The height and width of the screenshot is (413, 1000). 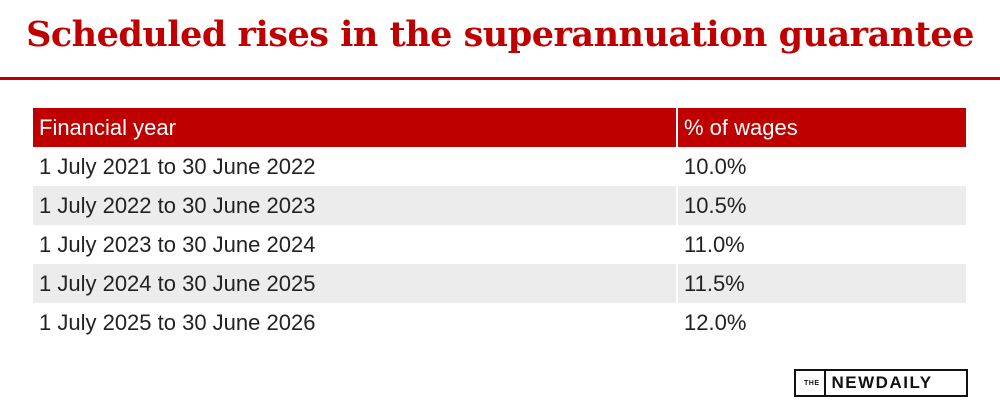 I want to click on logo-name-text: NEWDAILY, so click(x=882, y=382).